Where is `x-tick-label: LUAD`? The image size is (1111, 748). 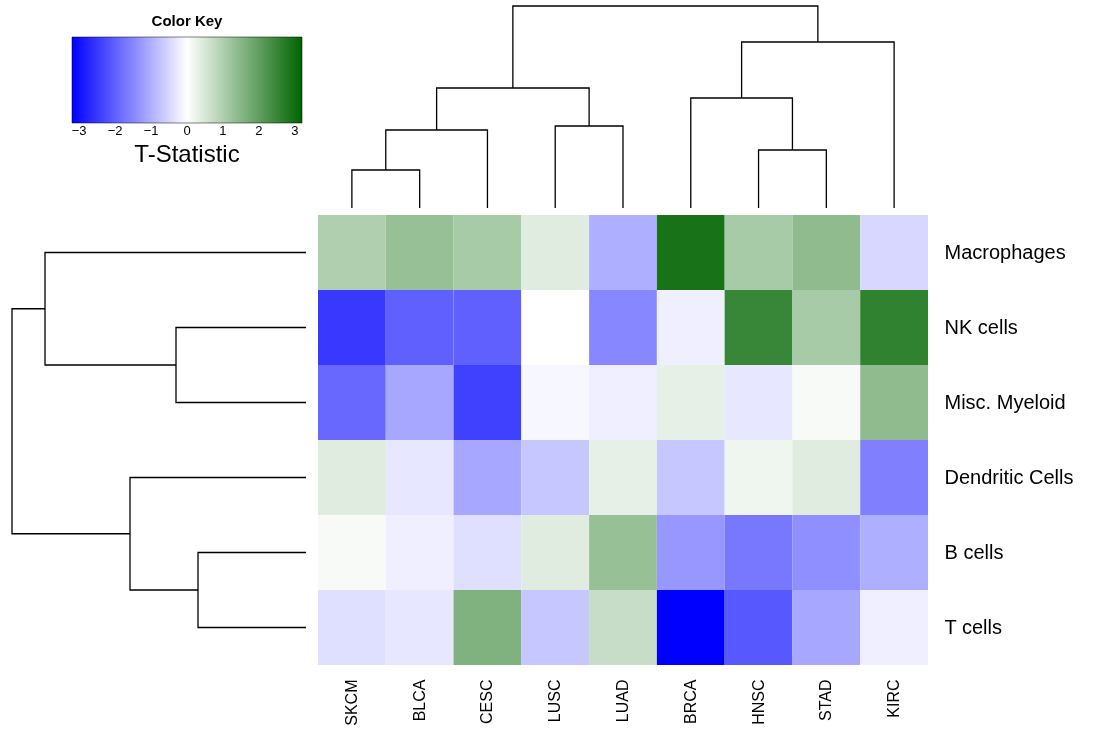
x-tick-label: LUAD is located at coordinates (622, 701).